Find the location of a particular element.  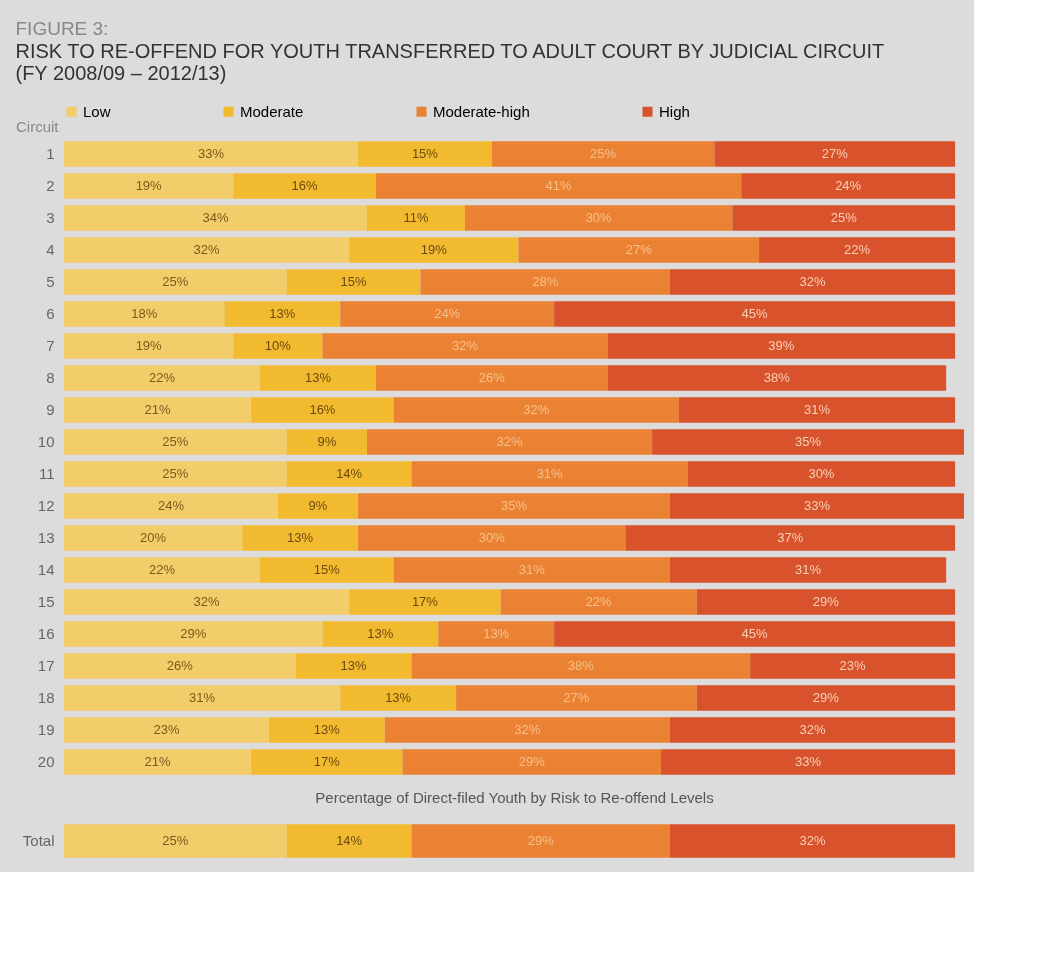

y-tick-label: 7 is located at coordinates (50, 345).